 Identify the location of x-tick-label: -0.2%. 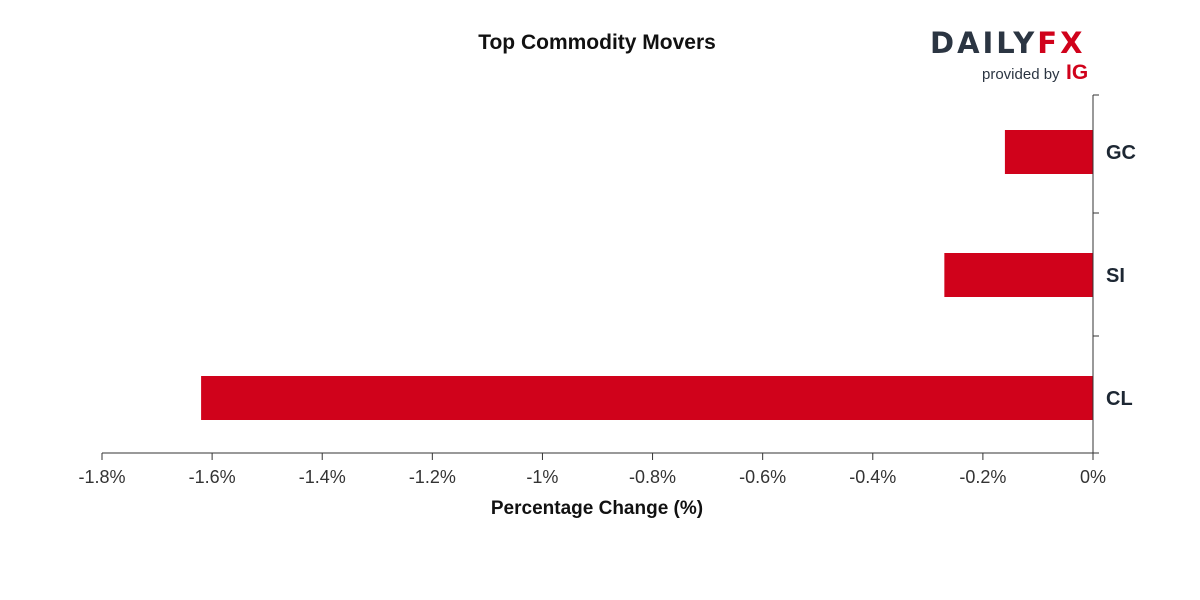
(982, 477).